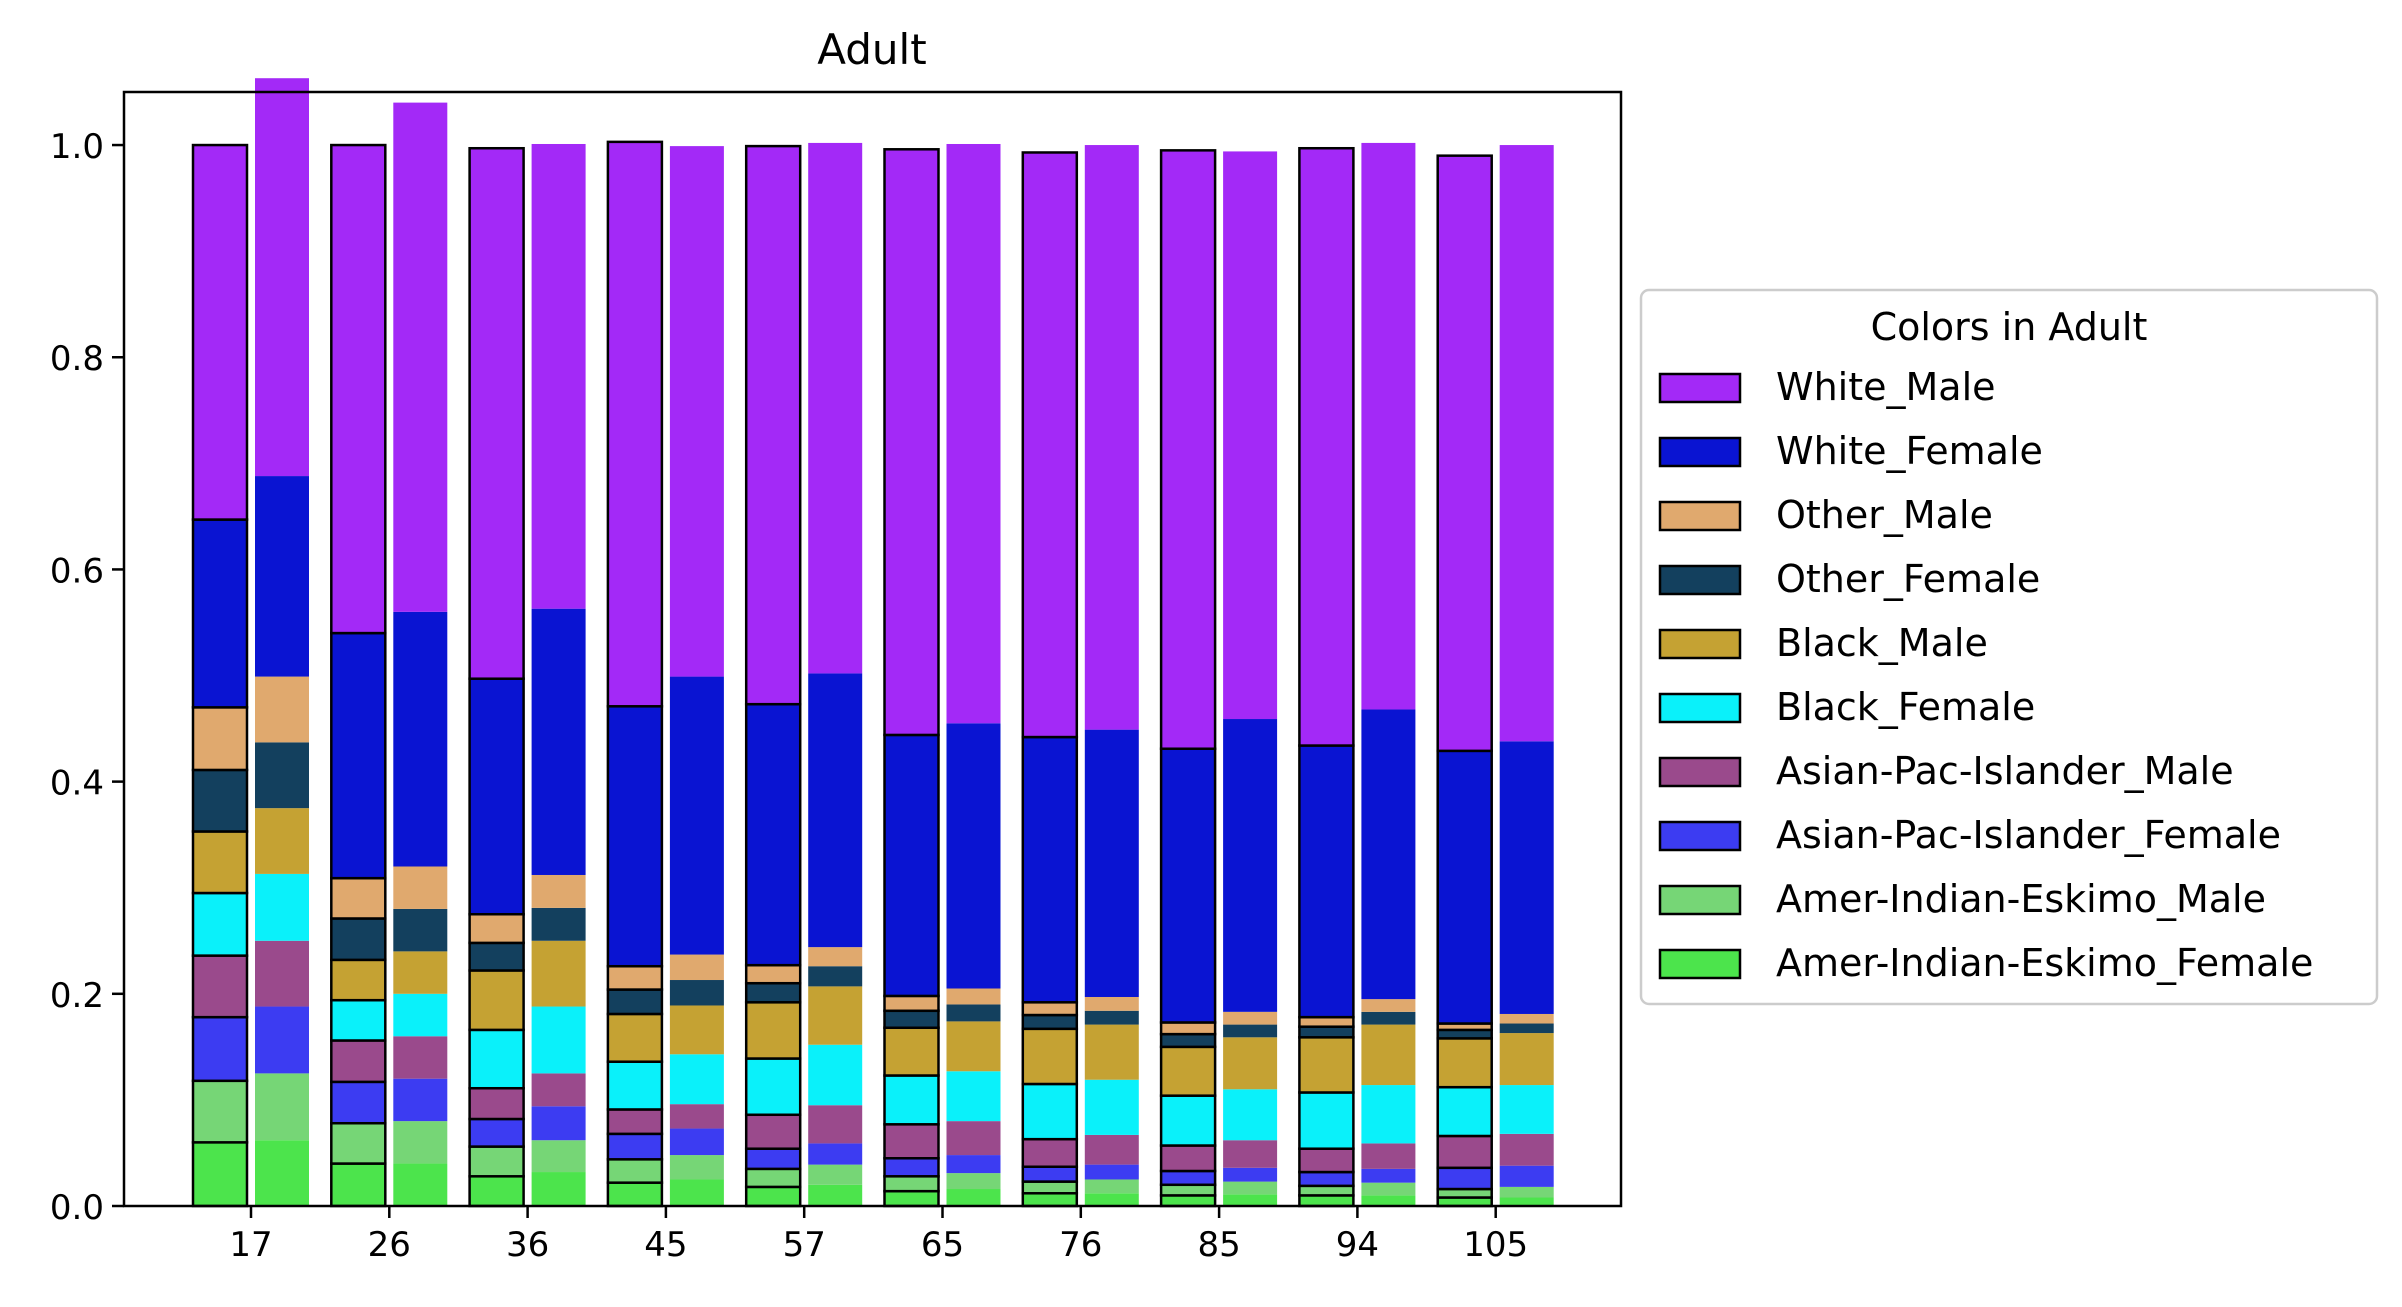 The image size is (2402, 1307). Describe the element at coordinates (527, 1245) in the screenshot. I see `x-tick-label: 36` at that location.